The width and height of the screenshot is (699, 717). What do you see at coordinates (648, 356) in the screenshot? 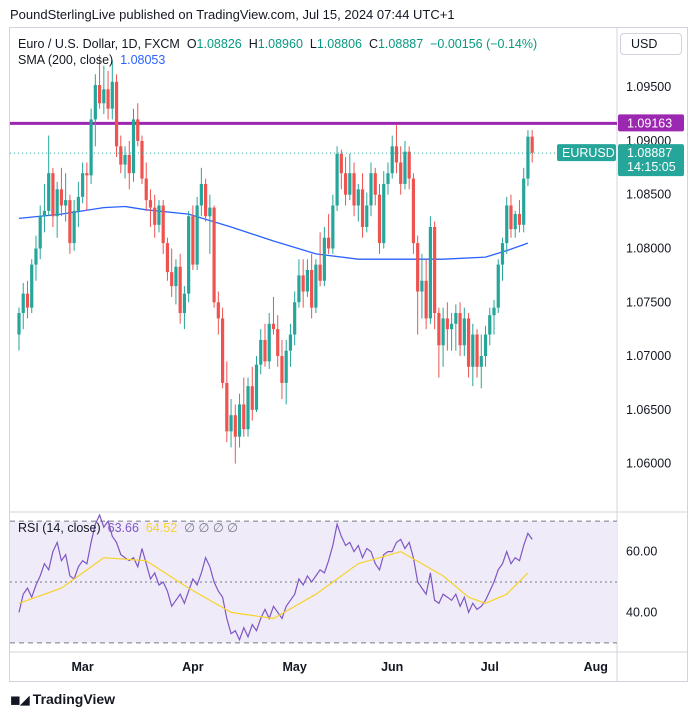
I see `price-axis-label: 1.07000` at bounding box center [648, 356].